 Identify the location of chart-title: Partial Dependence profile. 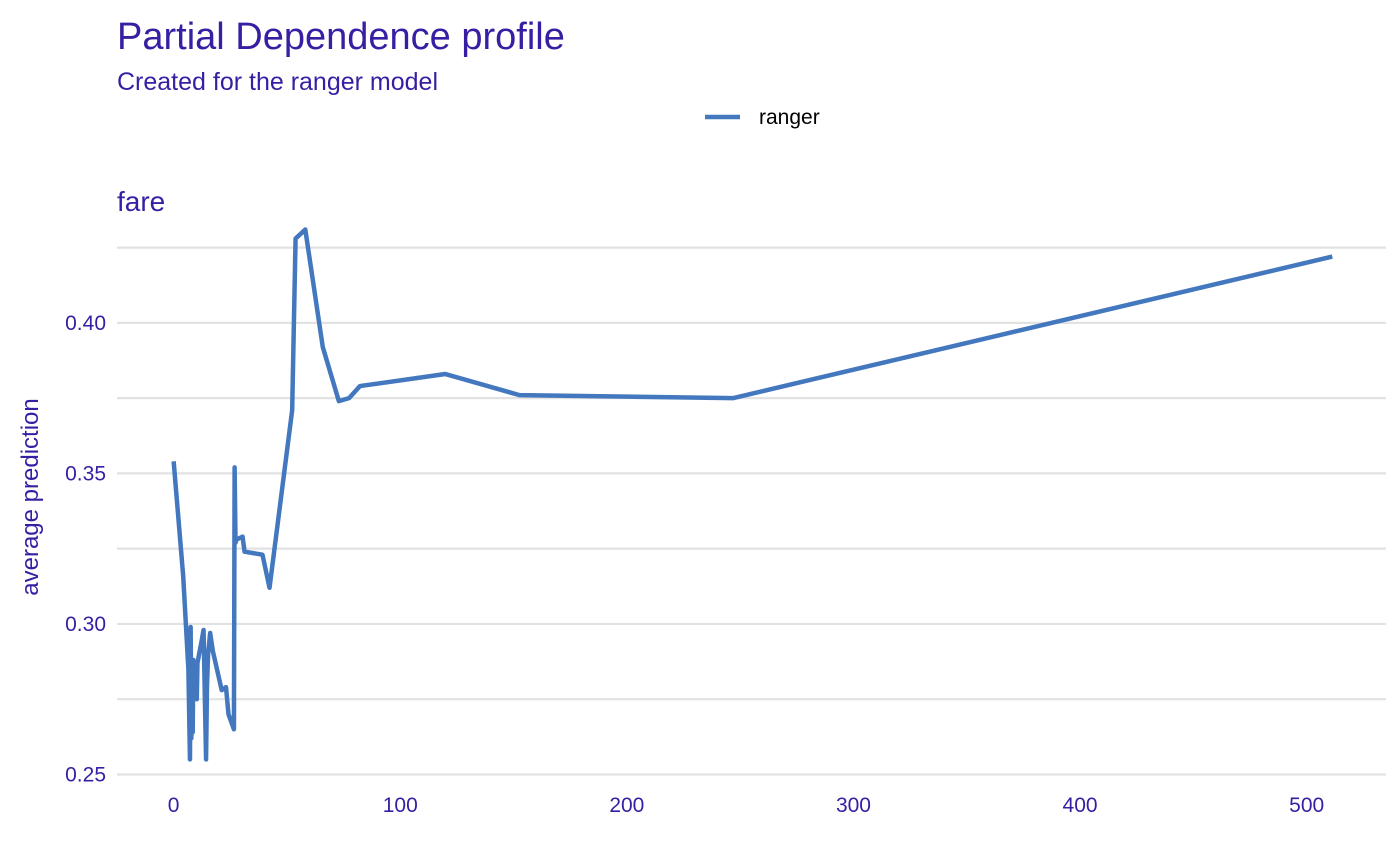
(341, 37).